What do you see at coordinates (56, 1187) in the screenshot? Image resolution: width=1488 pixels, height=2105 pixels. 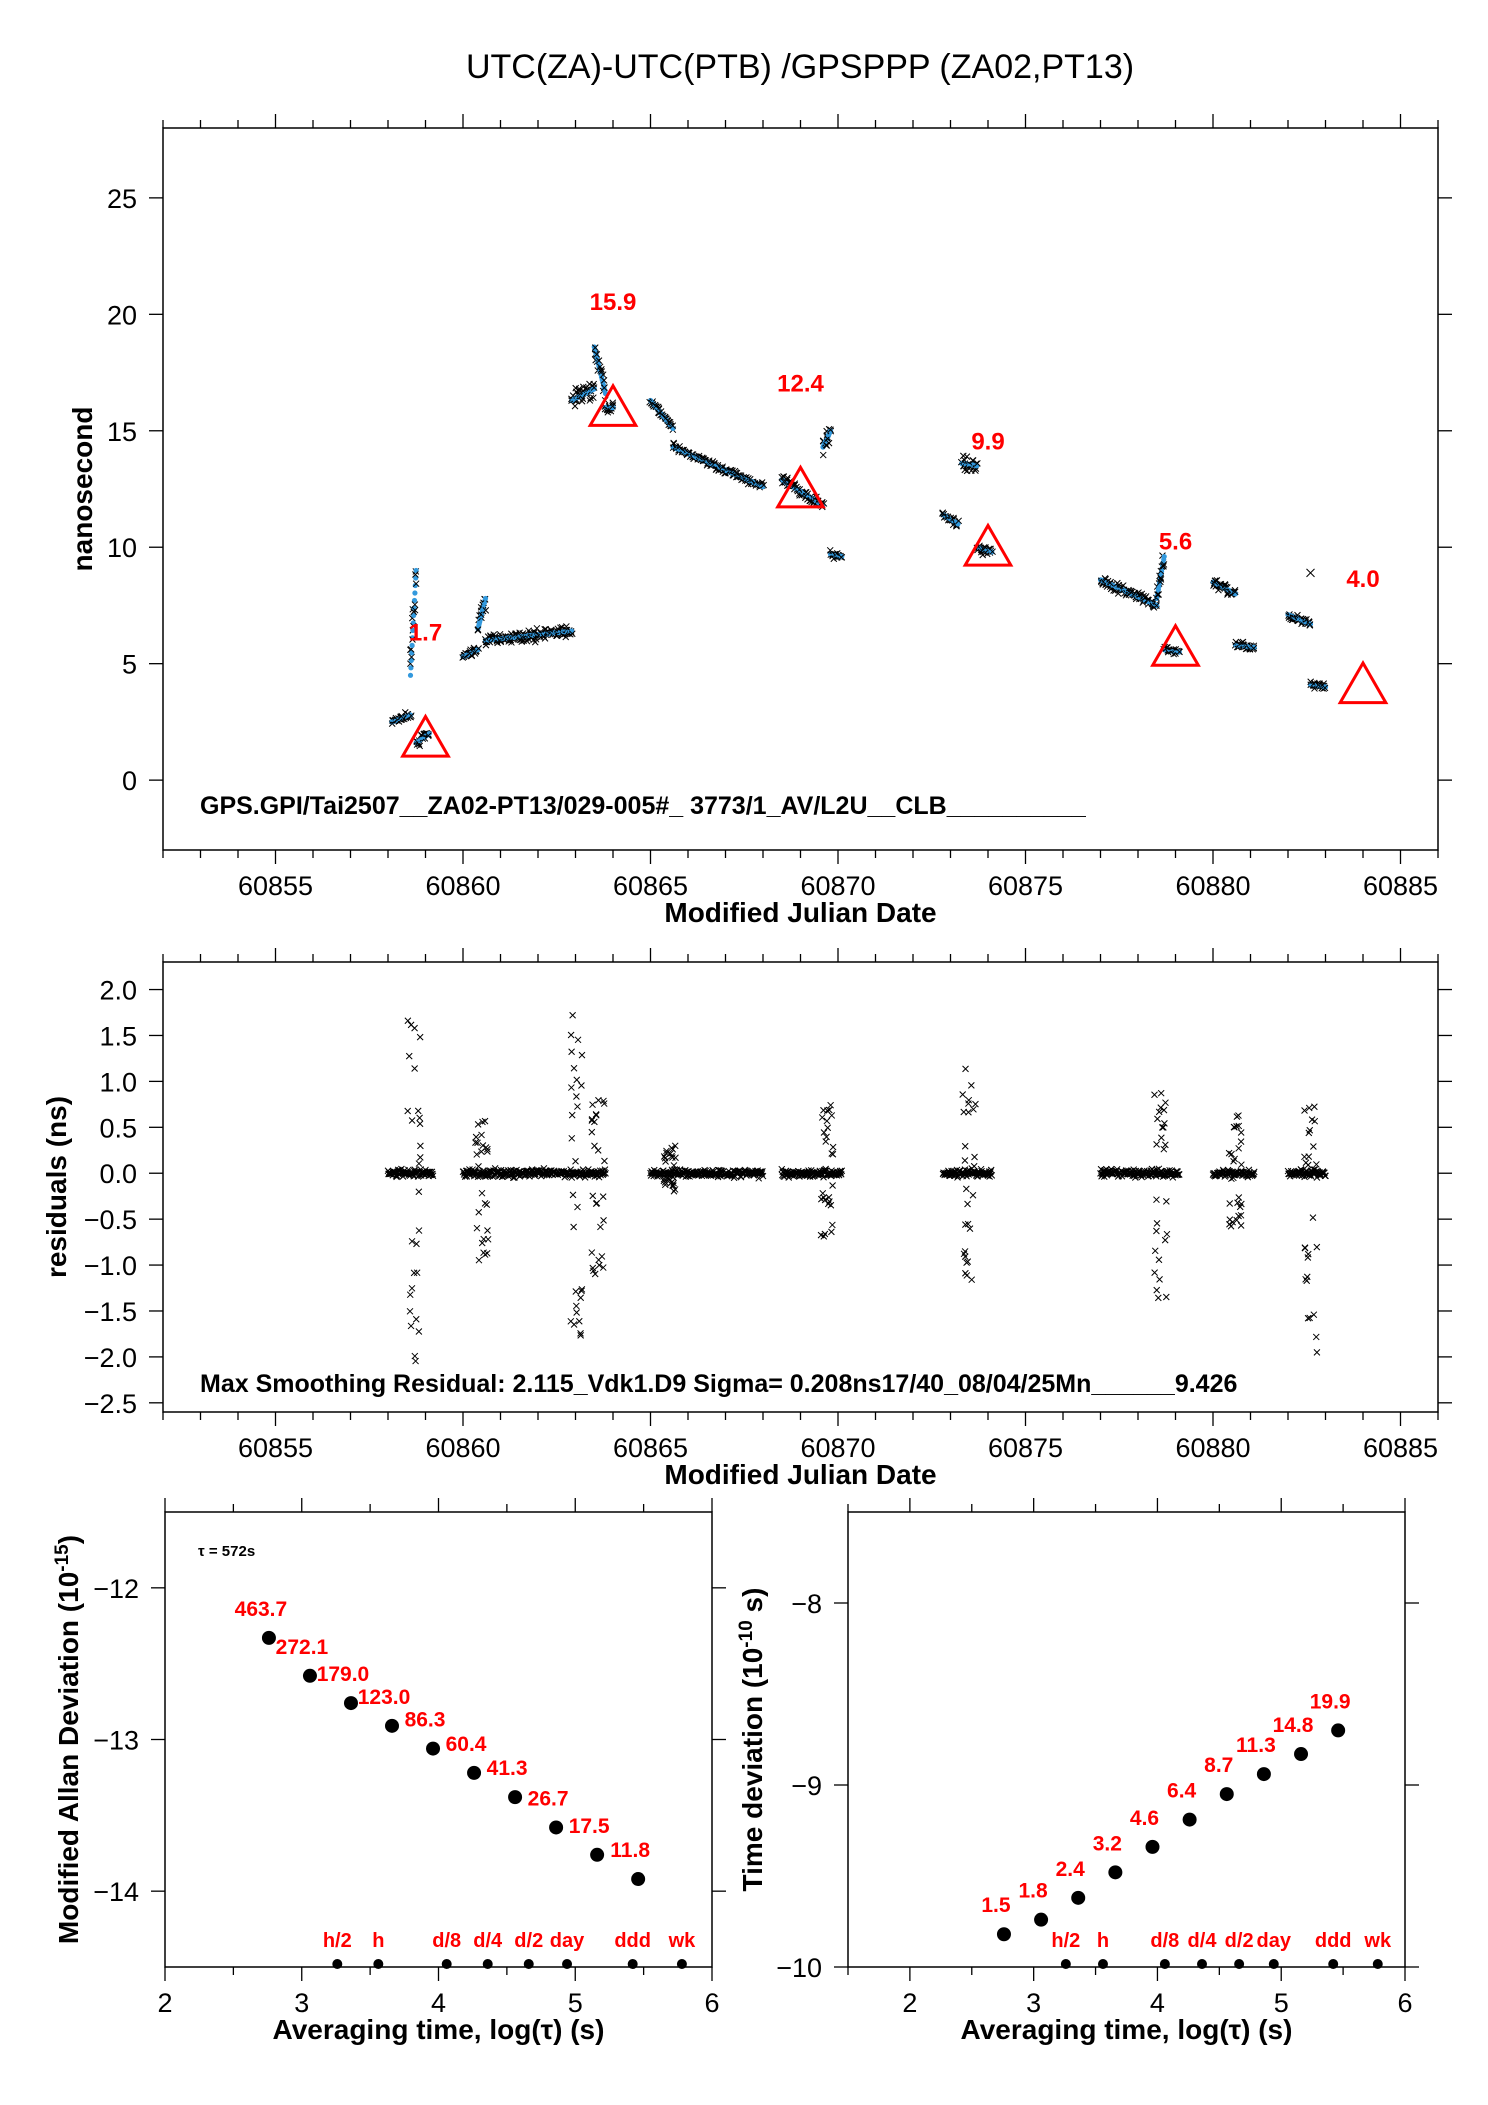 I see `y-axis-label: residuals (ns)` at bounding box center [56, 1187].